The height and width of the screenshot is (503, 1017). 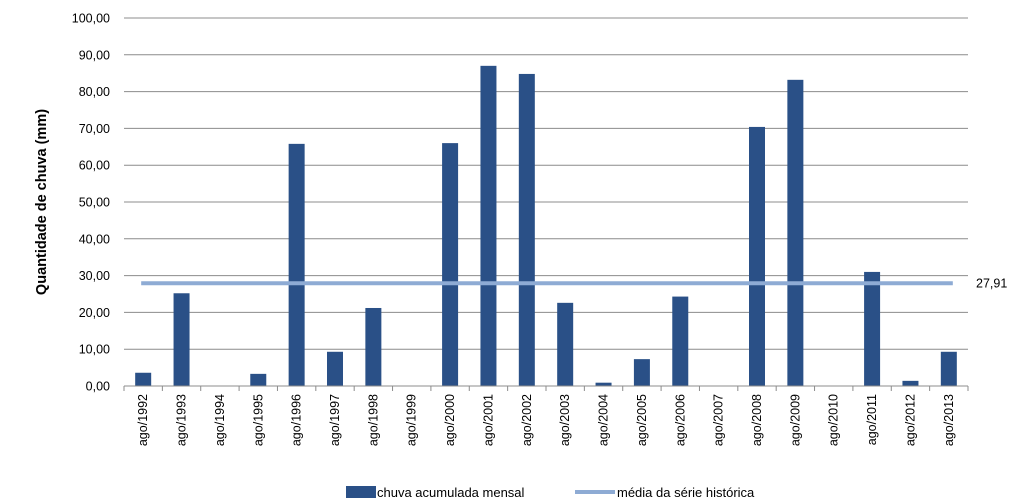 What do you see at coordinates (719, 420) in the screenshot?
I see `x-tick-label: ago/2007` at bounding box center [719, 420].